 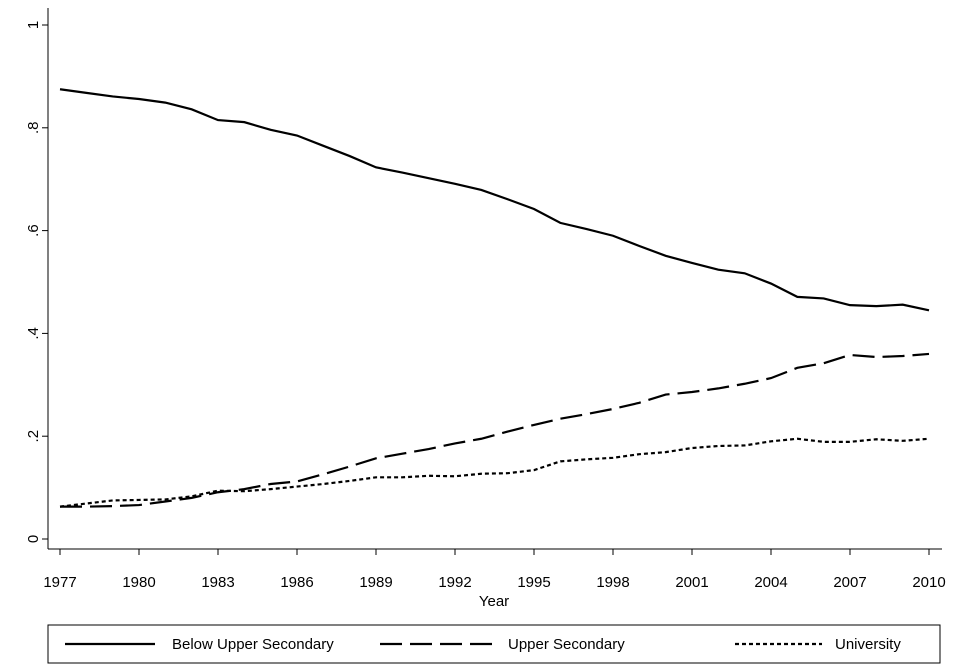 I want to click on y-tick-label: .4, so click(x=33, y=333).